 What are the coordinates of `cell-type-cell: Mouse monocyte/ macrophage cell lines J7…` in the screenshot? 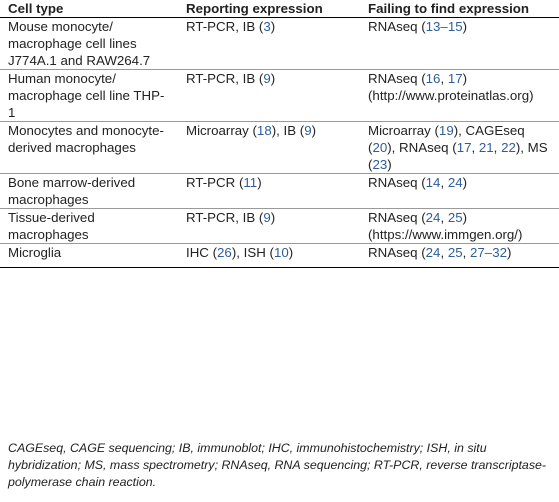 It's located at (89, 43).